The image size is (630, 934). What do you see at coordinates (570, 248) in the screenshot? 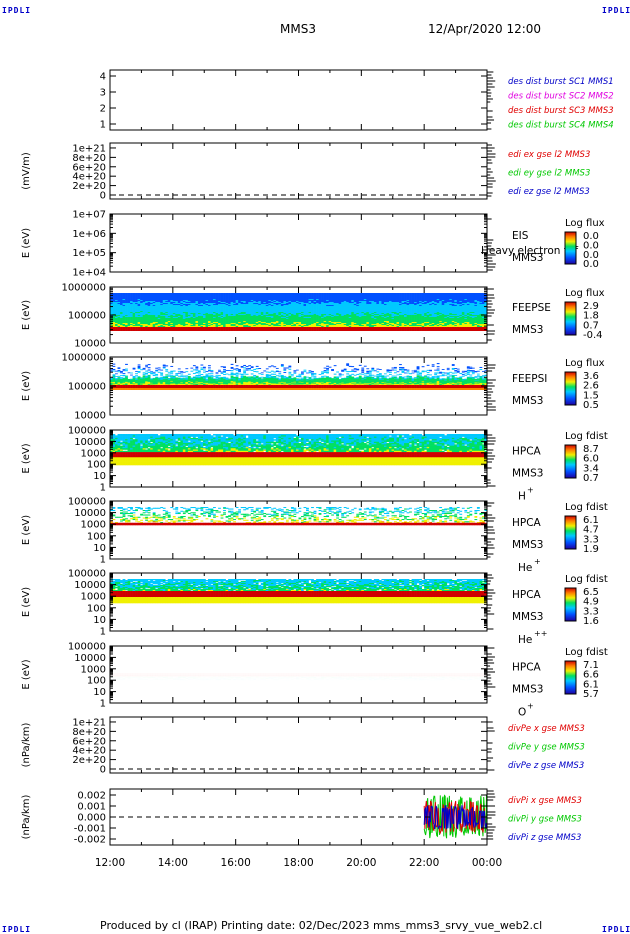
I see `colorbar` at bounding box center [570, 248].